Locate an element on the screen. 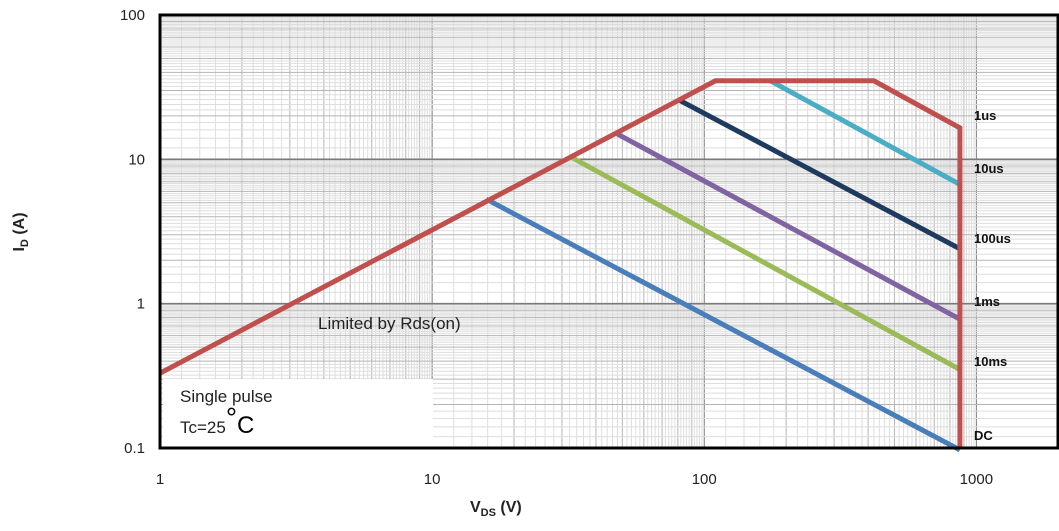  conditions-line1: Single pulse is located at coordinates (226, 396).